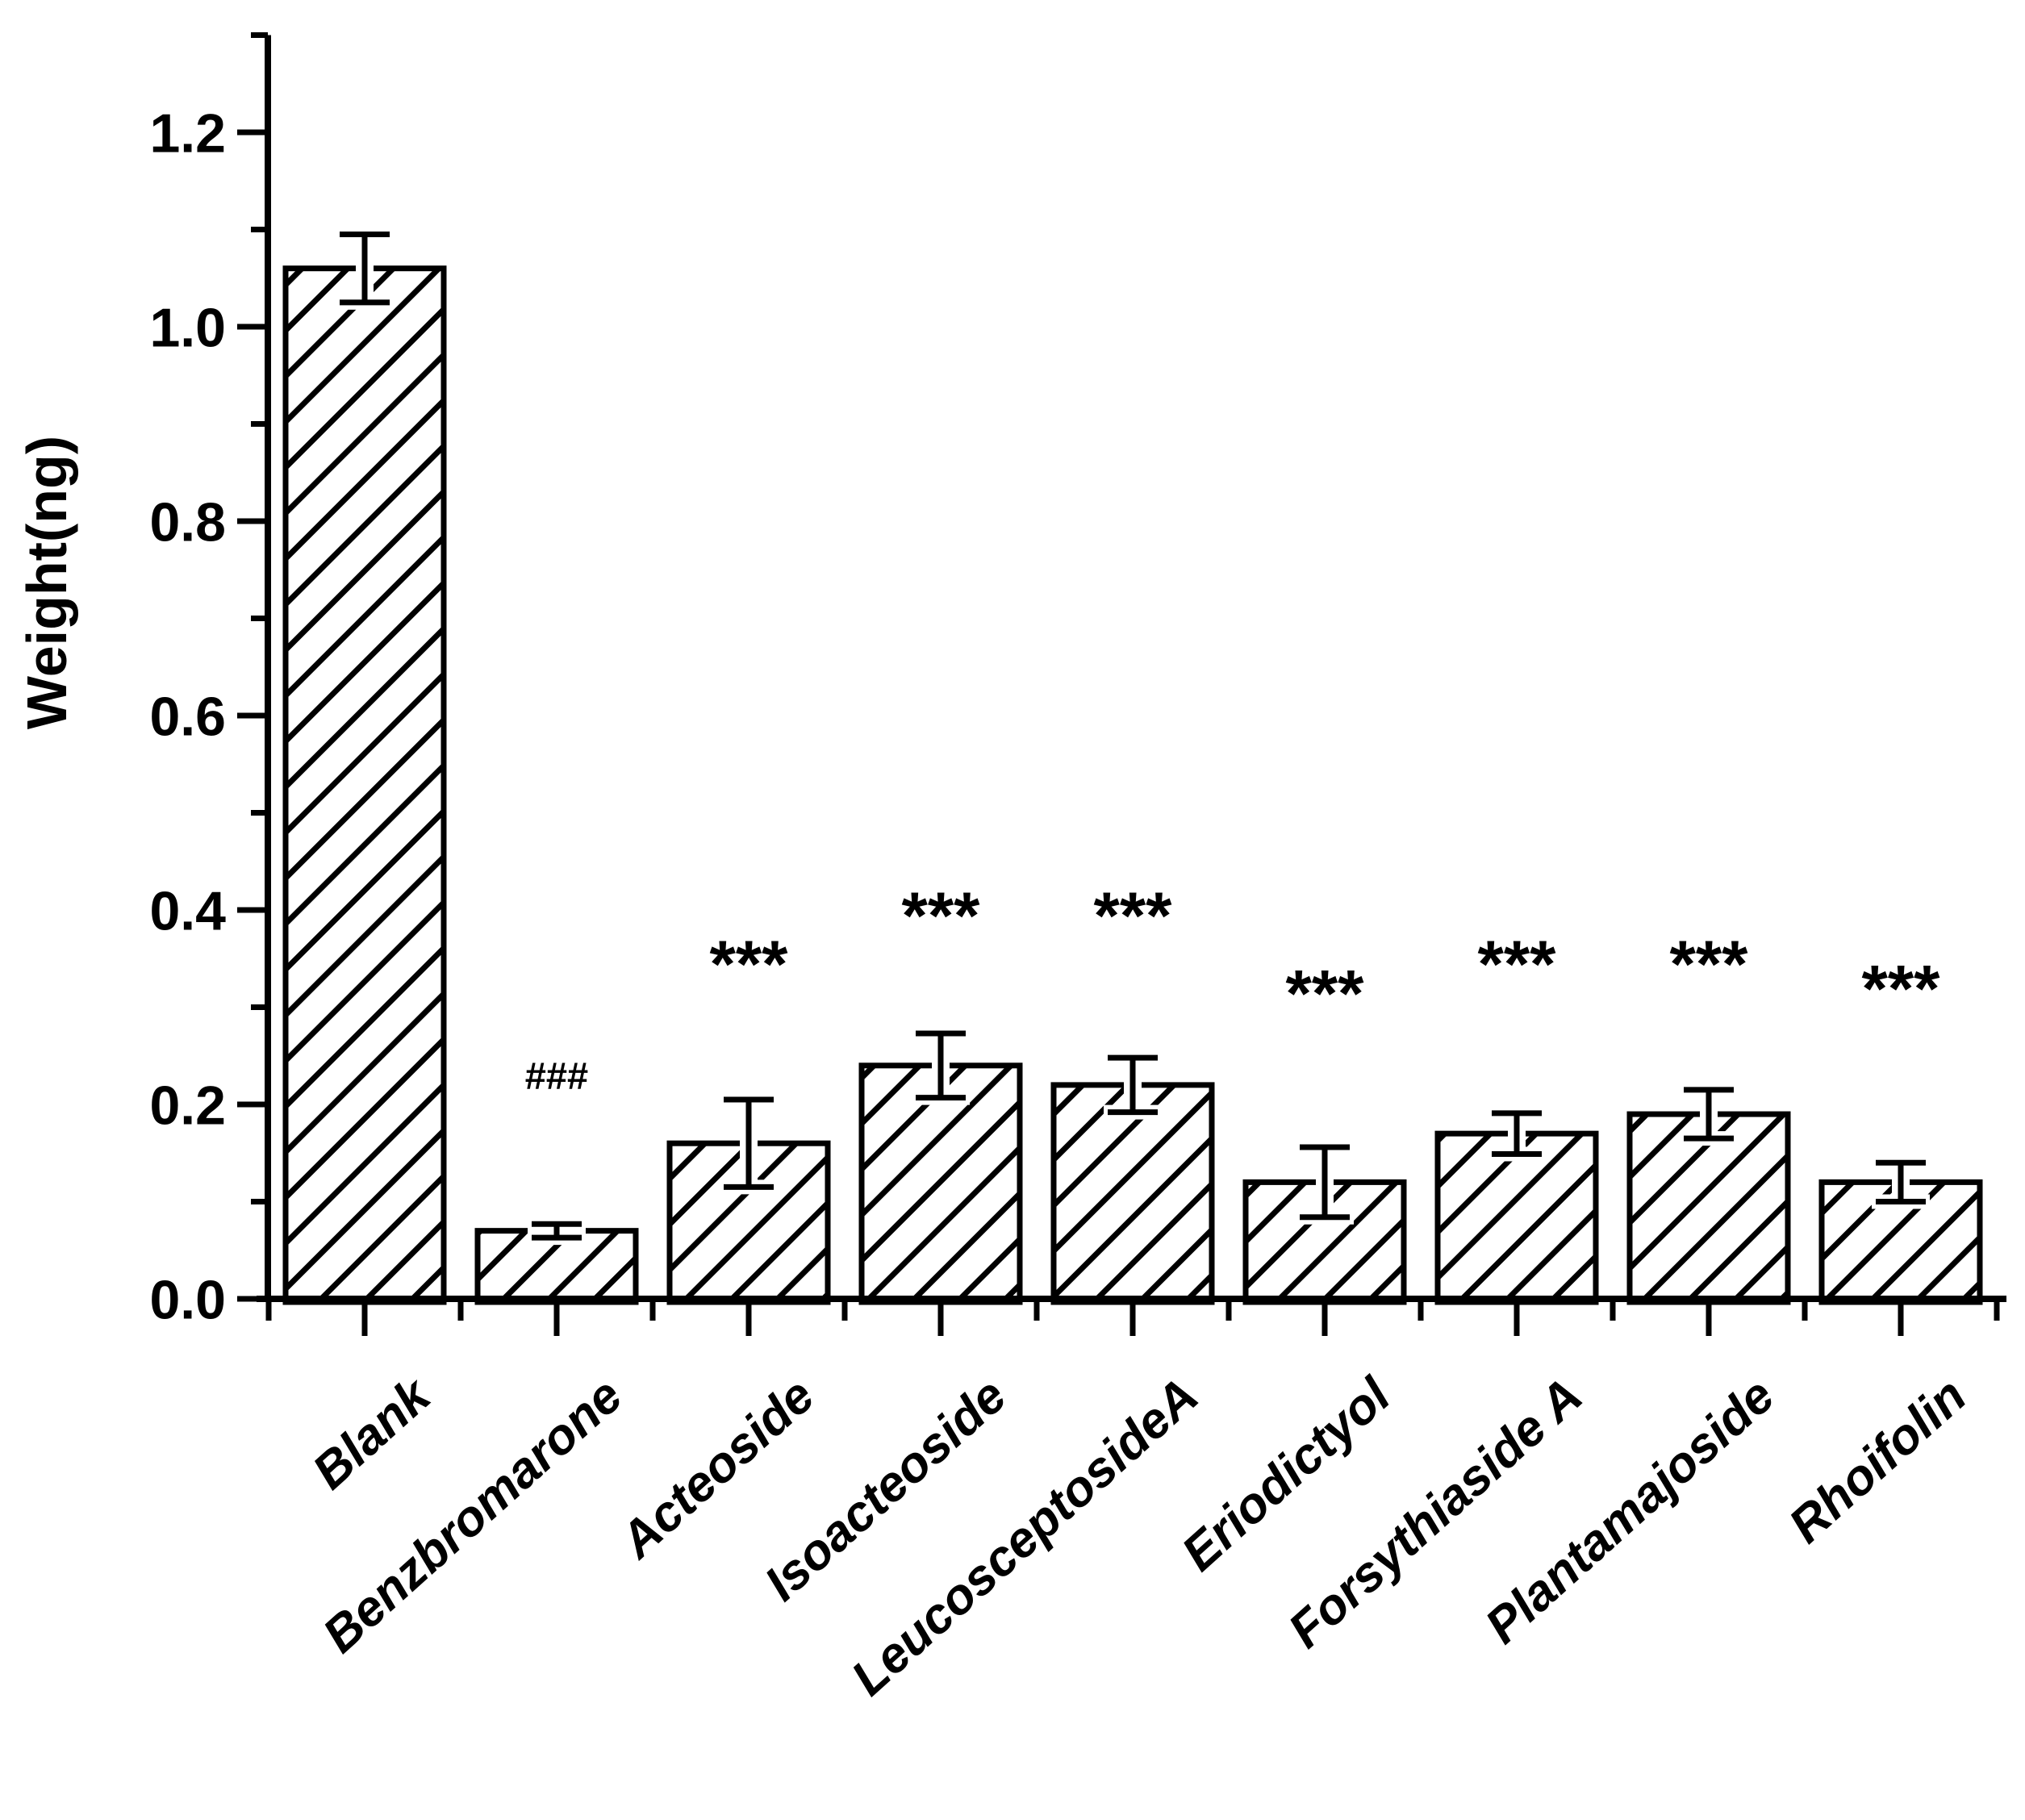  Describe the element at coordinates (1901, 1182) in the screenshot. I see `error-bar-rhoifolin` at that location.